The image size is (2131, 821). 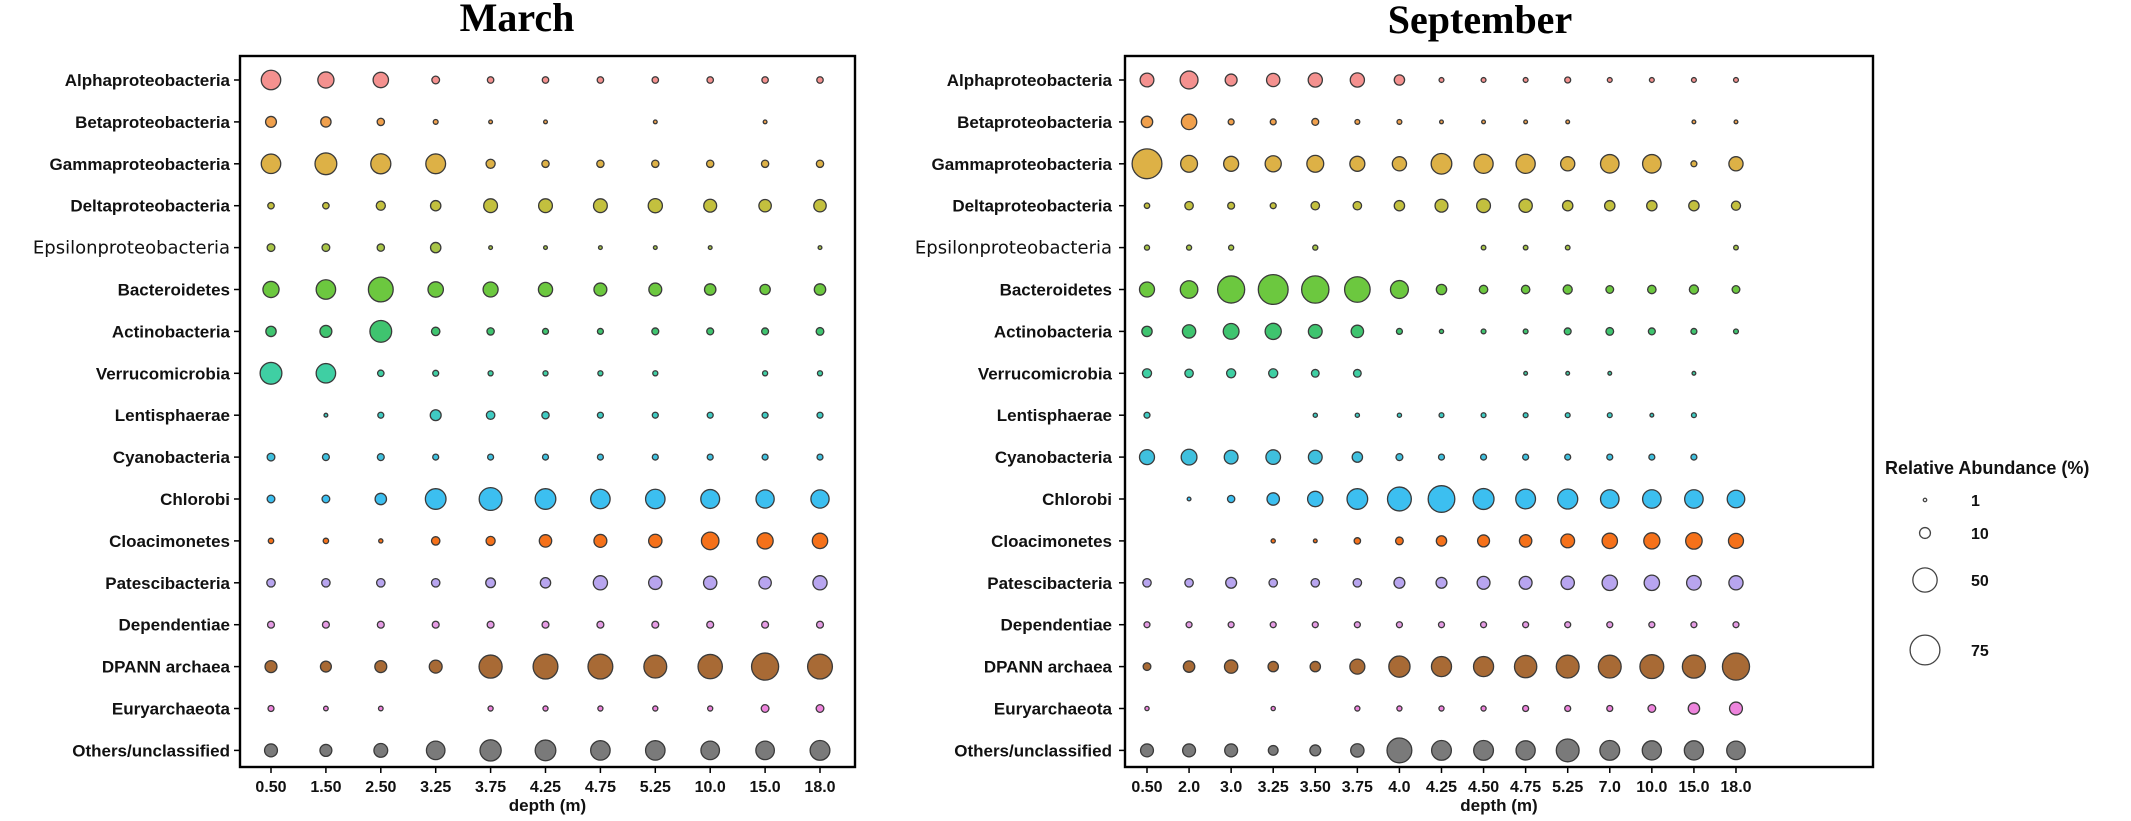 I want to click on bubble-bacteroidetes-5.25, so click(x=1567, y=289).